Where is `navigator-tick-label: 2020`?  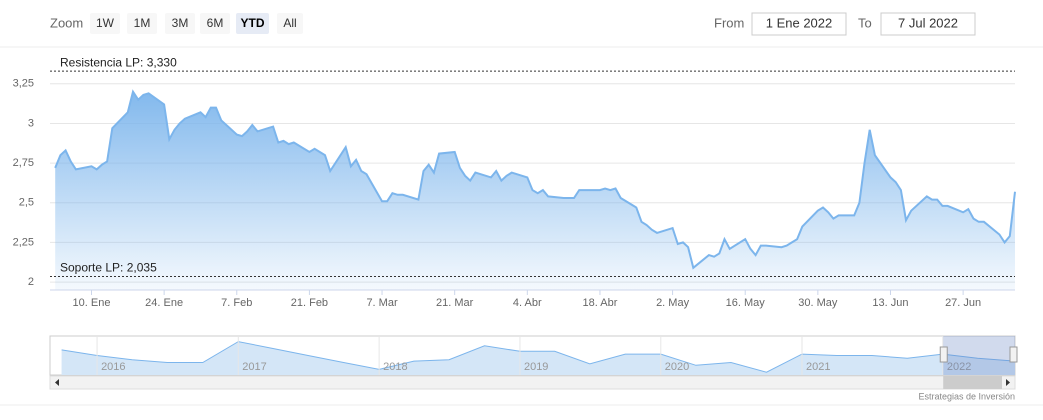
navigator-tick-label: 2020 is located at coordinates (677, 367).